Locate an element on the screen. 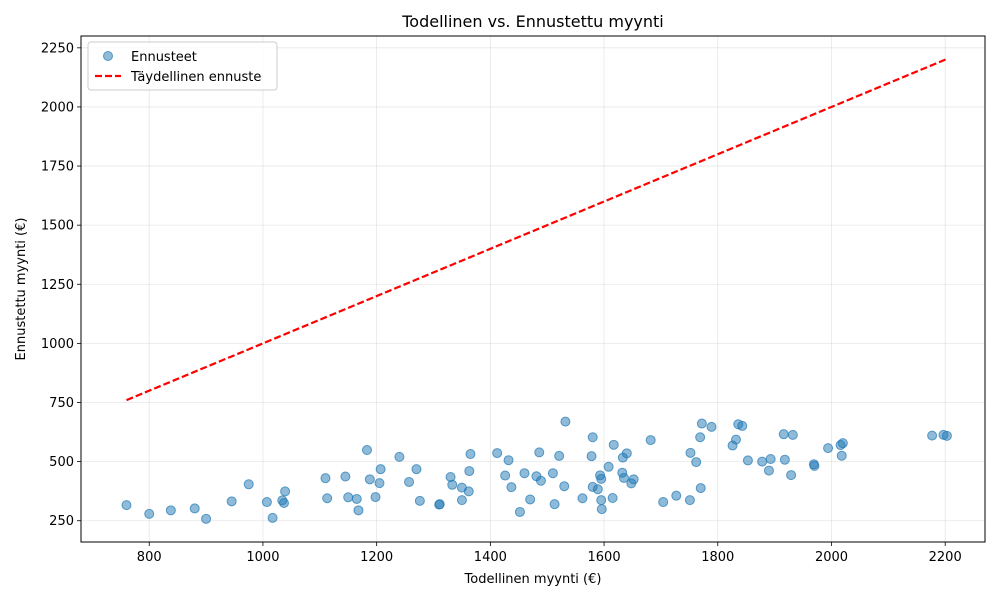 The image size is (1000, 600). x-tick-label: 2000 is located at coordinates (831, 557).